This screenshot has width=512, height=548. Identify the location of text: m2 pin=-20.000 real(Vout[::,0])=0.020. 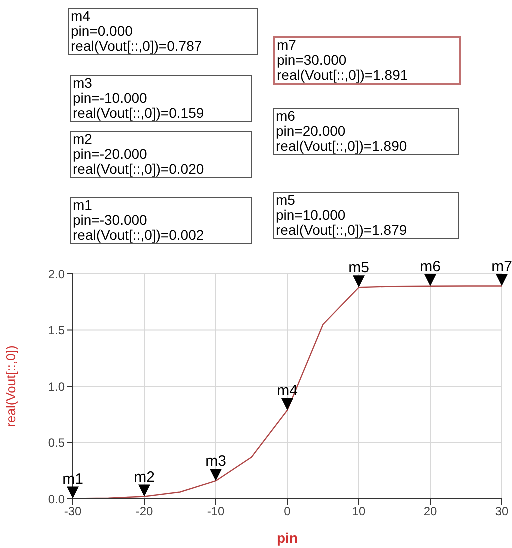
(161, 154).